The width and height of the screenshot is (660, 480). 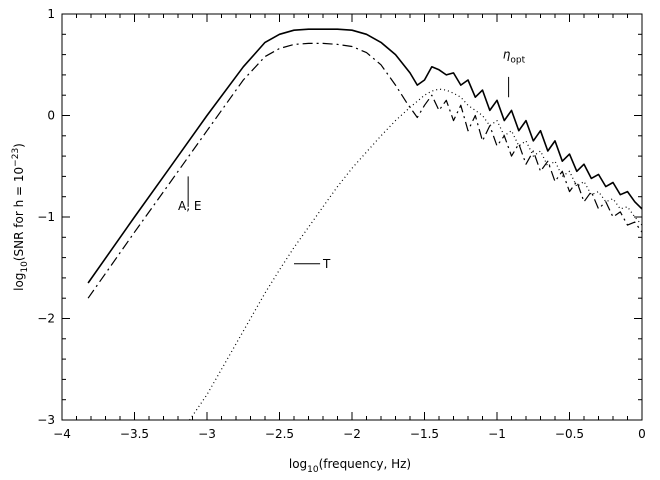 What do you see at coordinates (51, 116) in the screenshot?
I see `y-tick-label: 0` at bounding box center [51, 116].